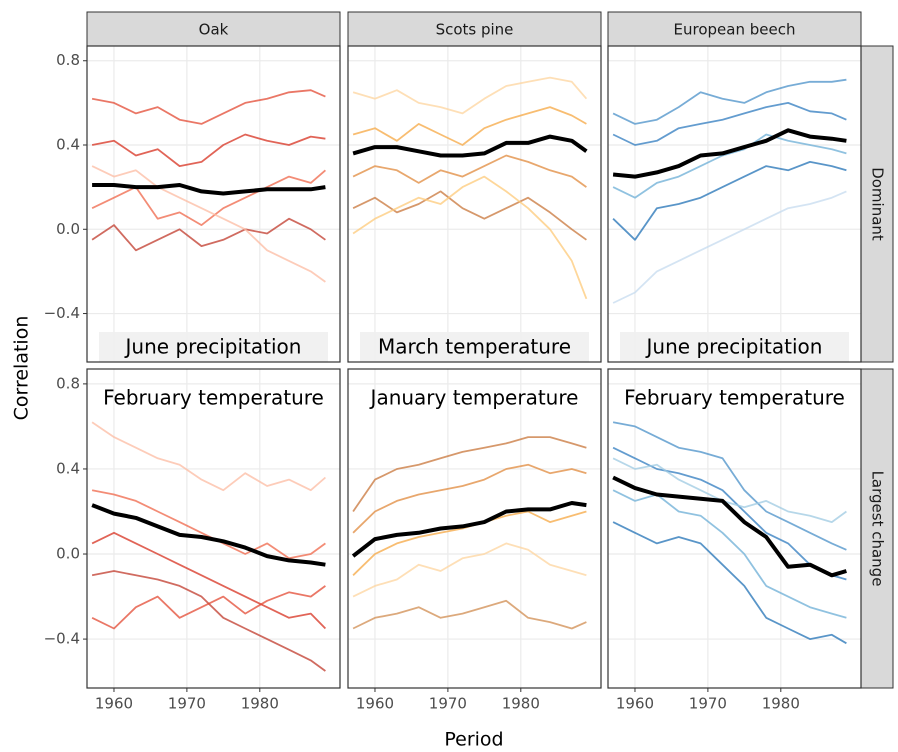 This screenshot has width=898, height=752. I want to click on annotation: January temperature, so click(474, 398).